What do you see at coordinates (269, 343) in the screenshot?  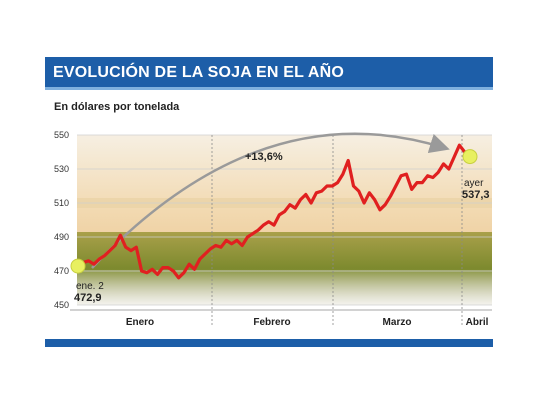 I see `bottom-bar` at bounding box center [269, 343].